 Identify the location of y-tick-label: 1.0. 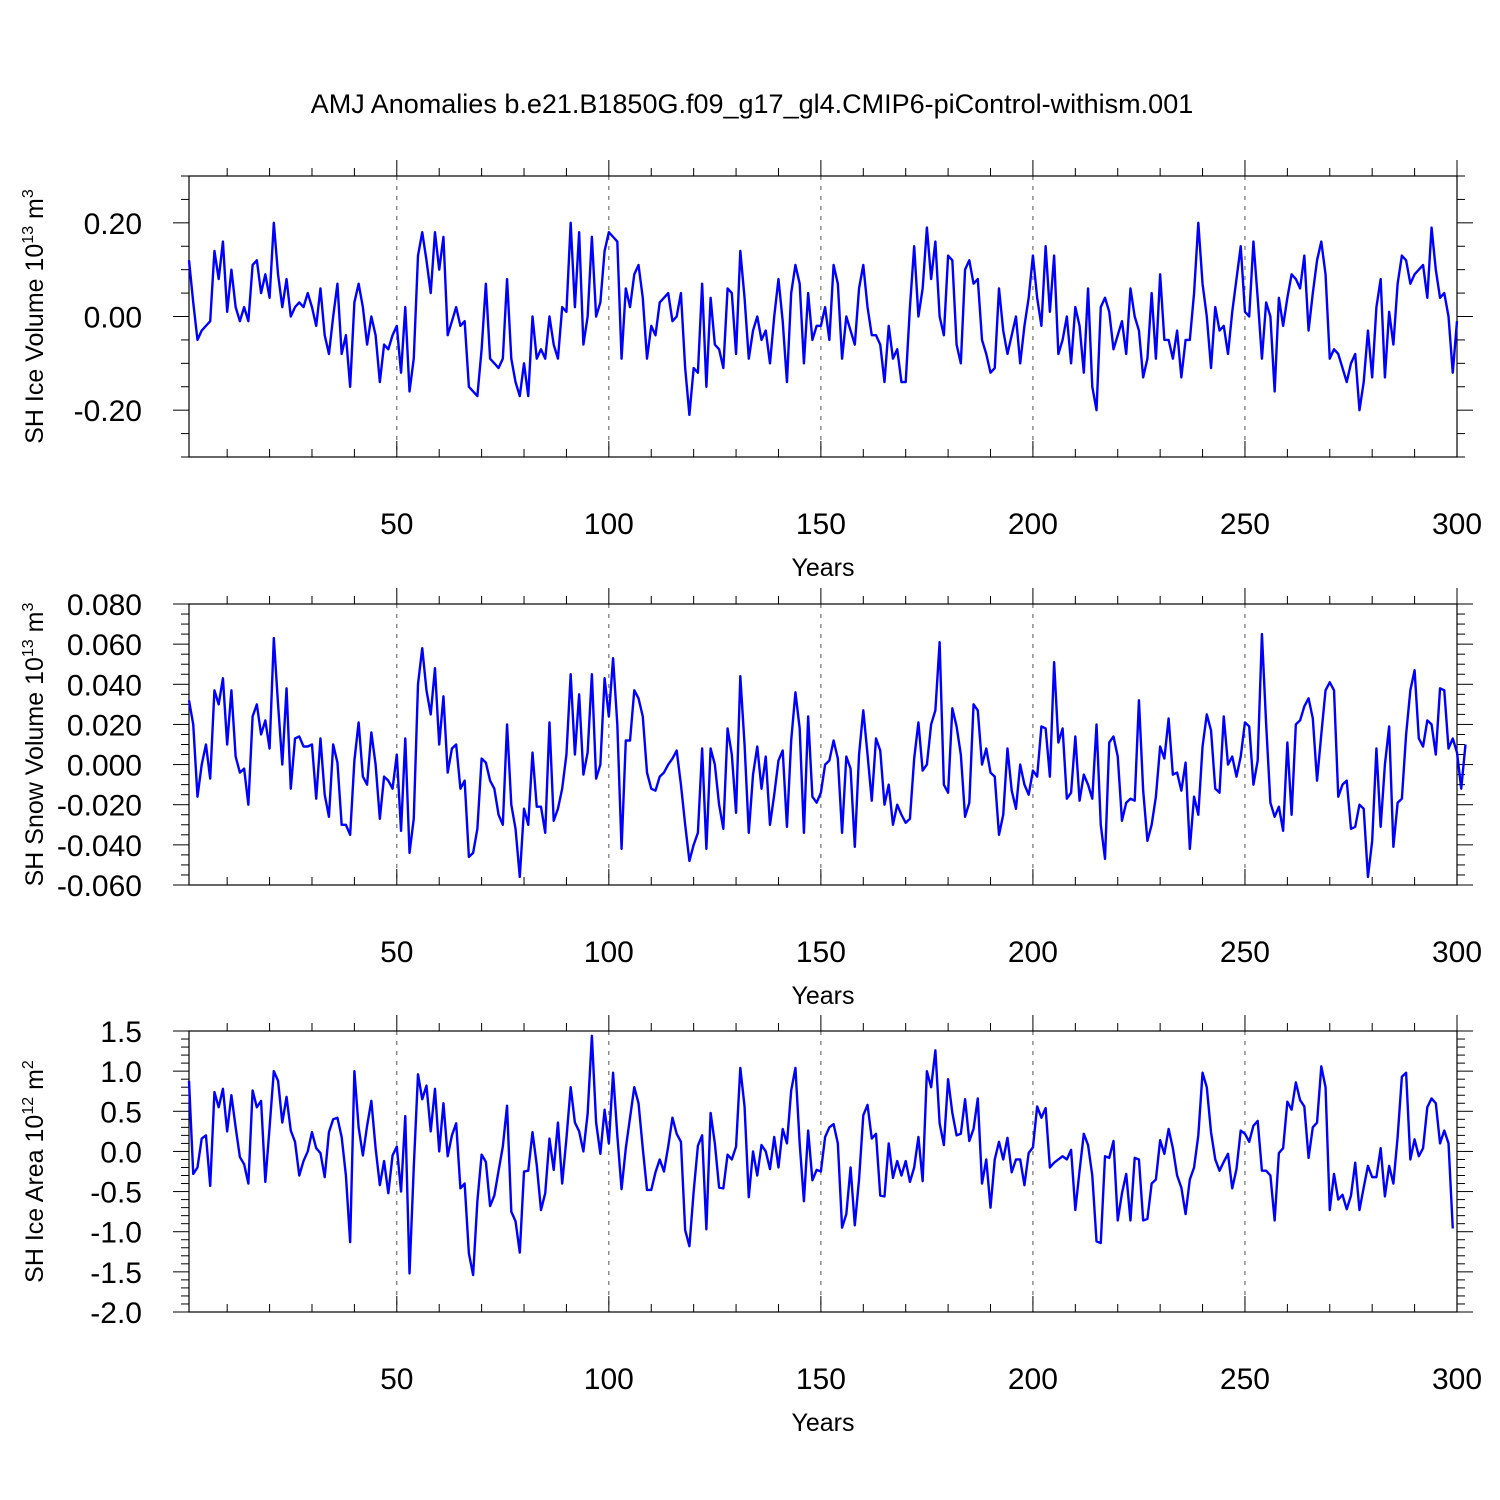
(121, 1072).